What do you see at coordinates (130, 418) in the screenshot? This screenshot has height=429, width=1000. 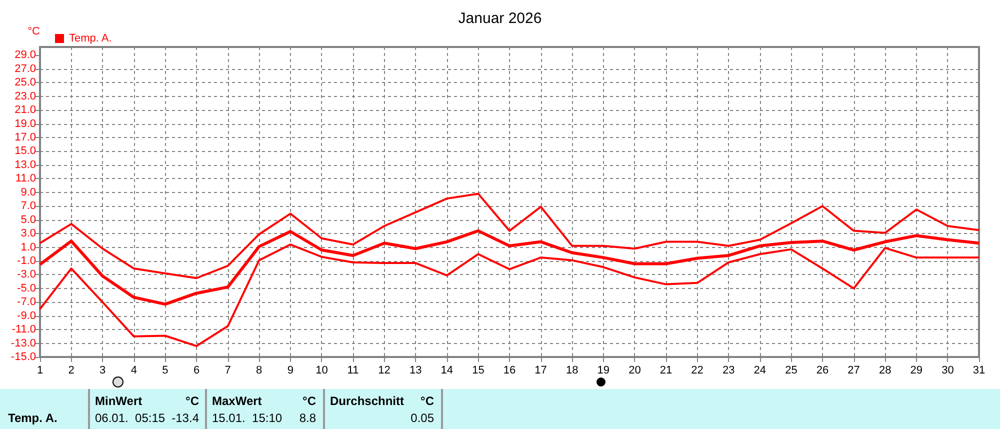 I see `text: 06.01. 05:15` at bounding box center [130, 418].